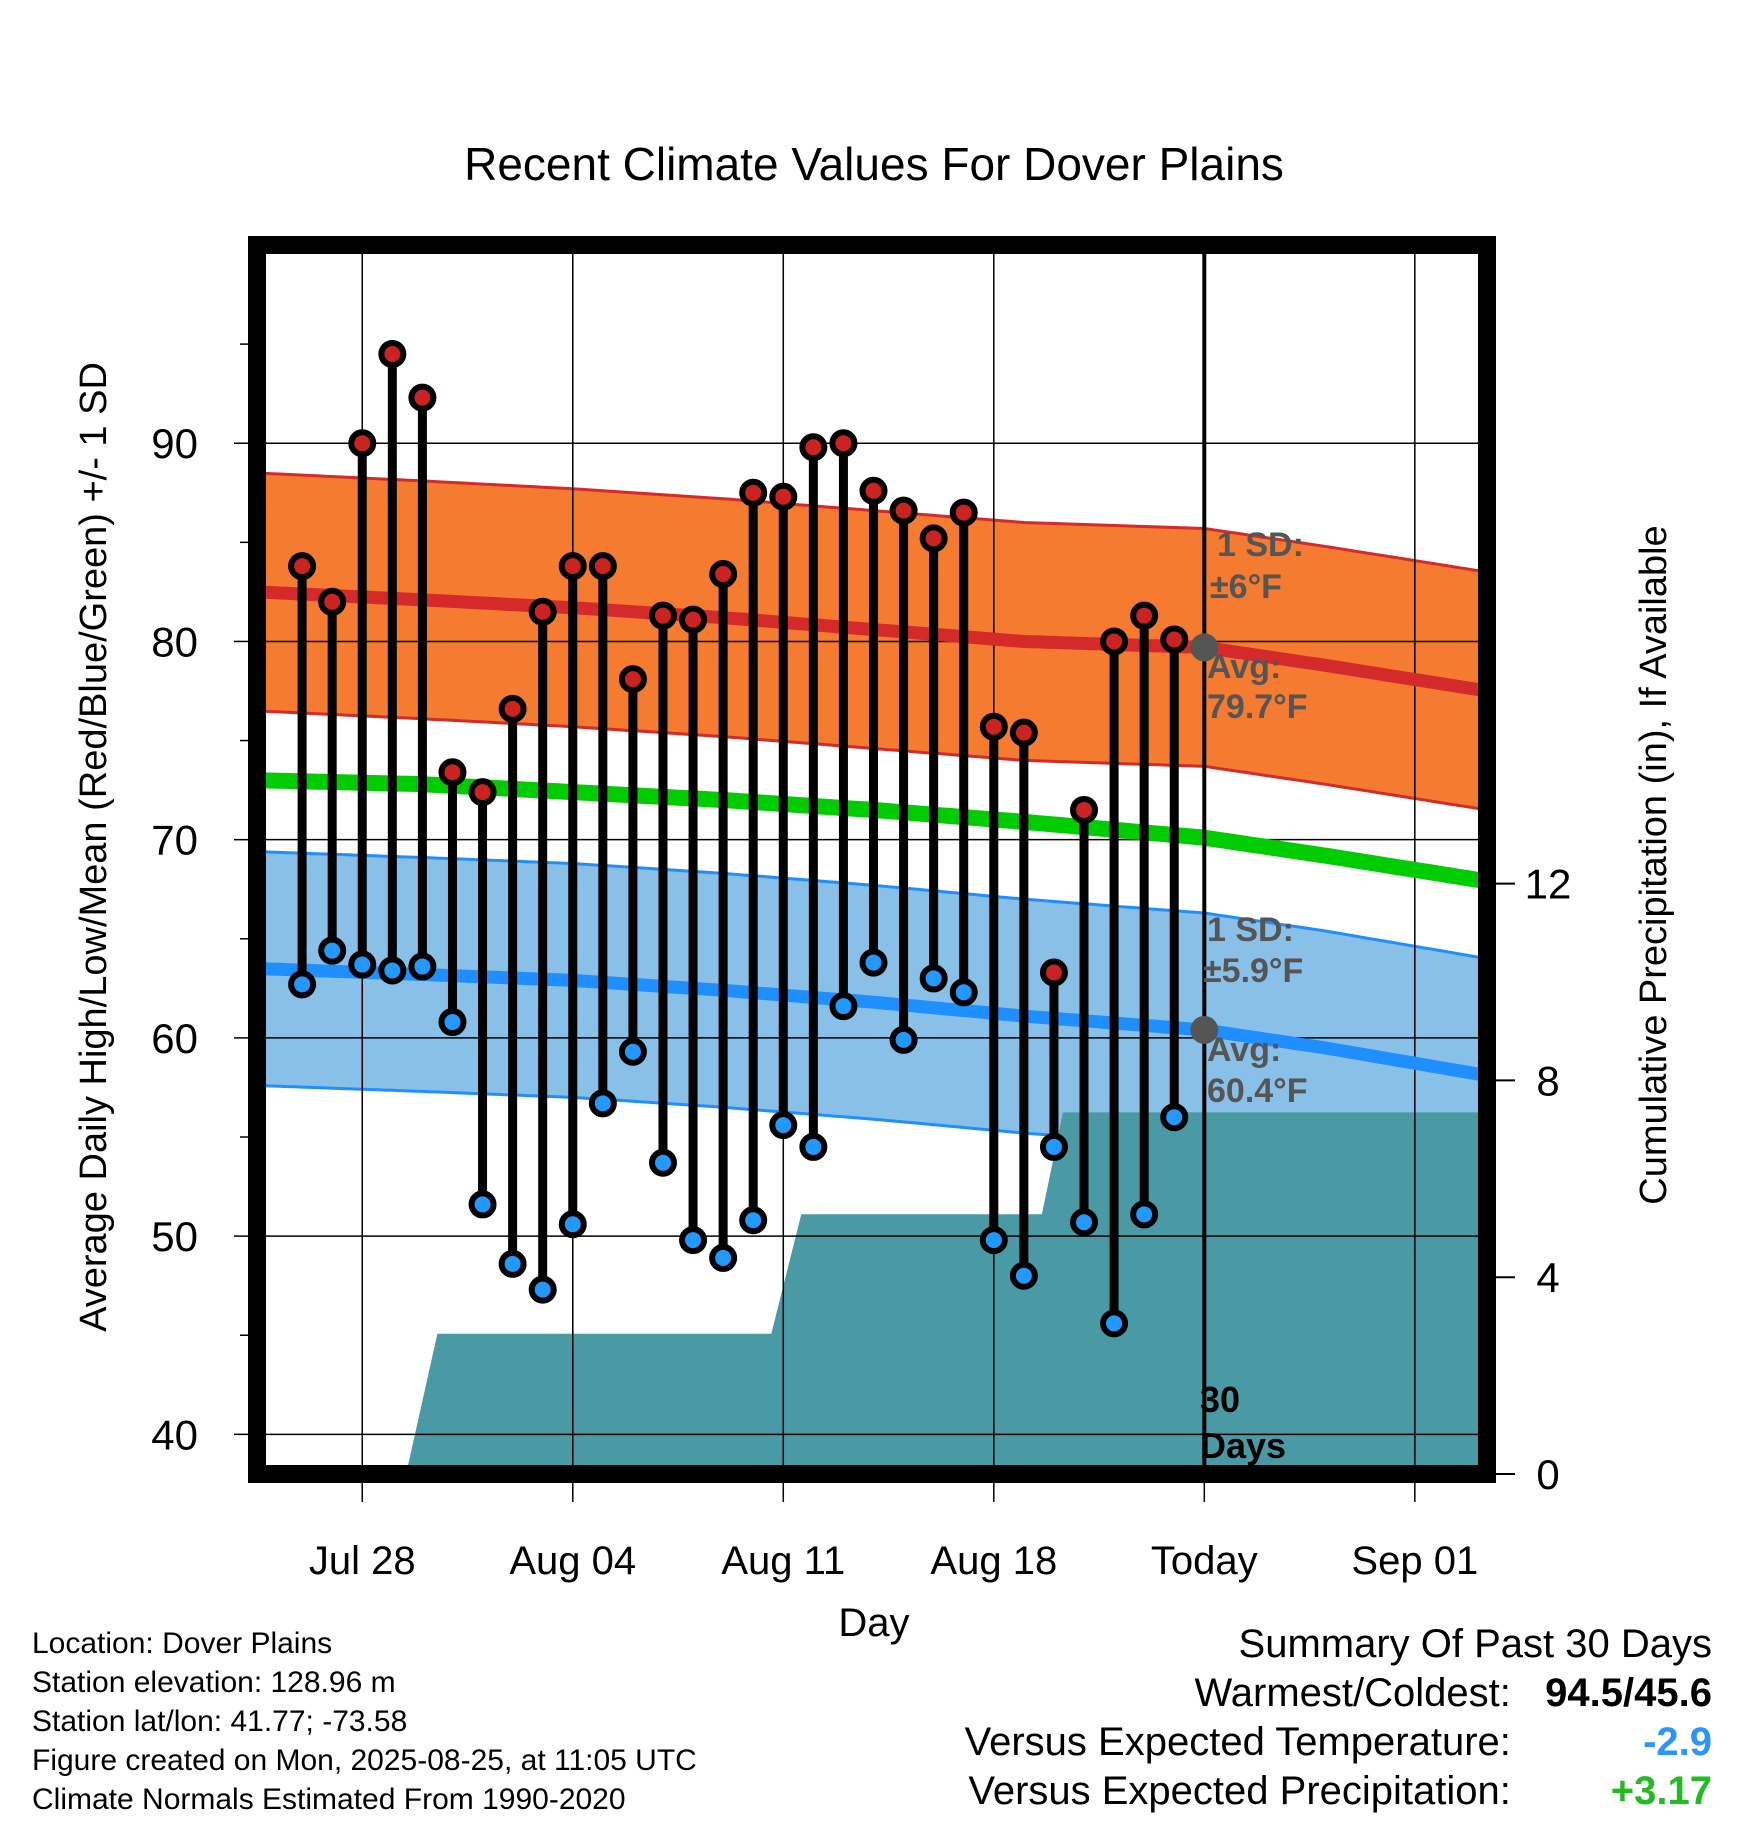 This screenshot has width=1748, height=1828. Describe the element at coordinates (329, 1799) in the screenshot. I see `normals-text: Climate Normals Estimated From 1990-2020` at that location.